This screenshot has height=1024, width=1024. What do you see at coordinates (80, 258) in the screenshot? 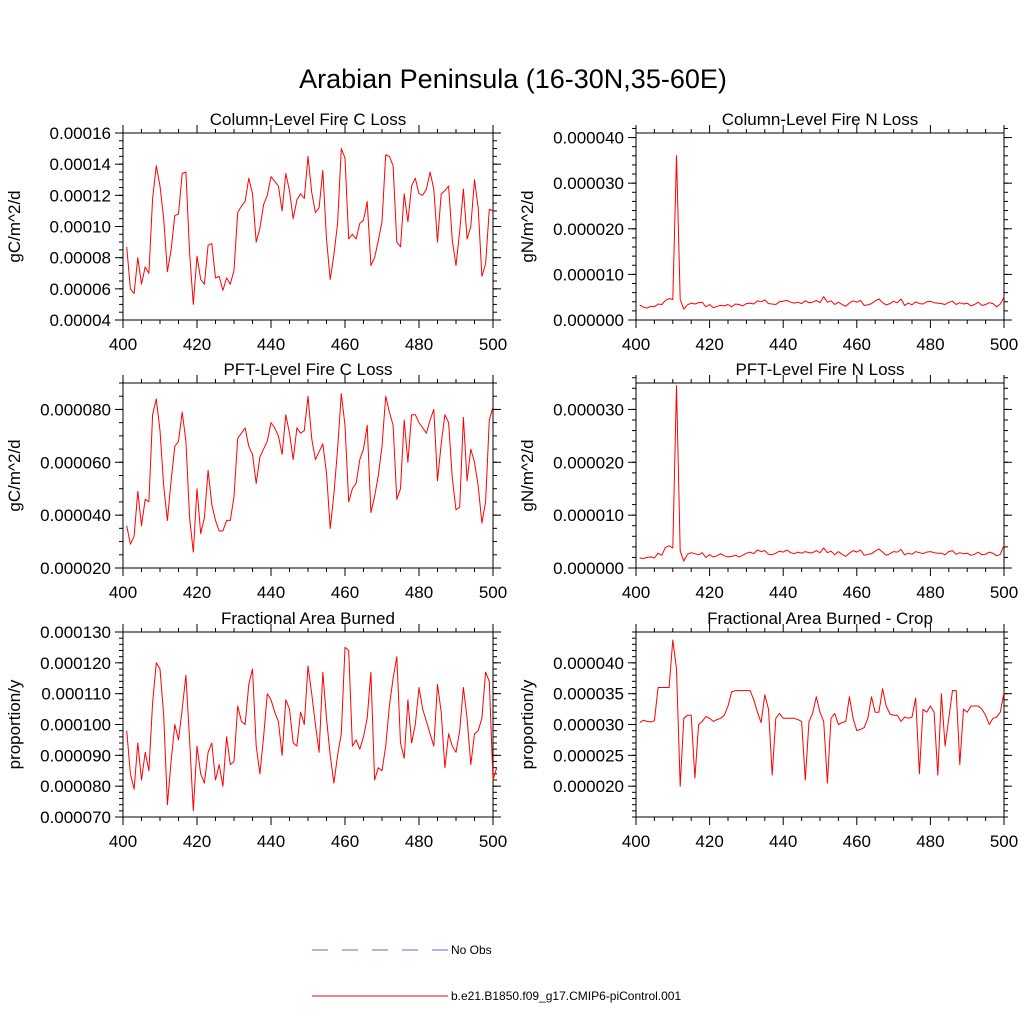
I see `y-tick-label: 0.00008` at bounding box center [80, 258].